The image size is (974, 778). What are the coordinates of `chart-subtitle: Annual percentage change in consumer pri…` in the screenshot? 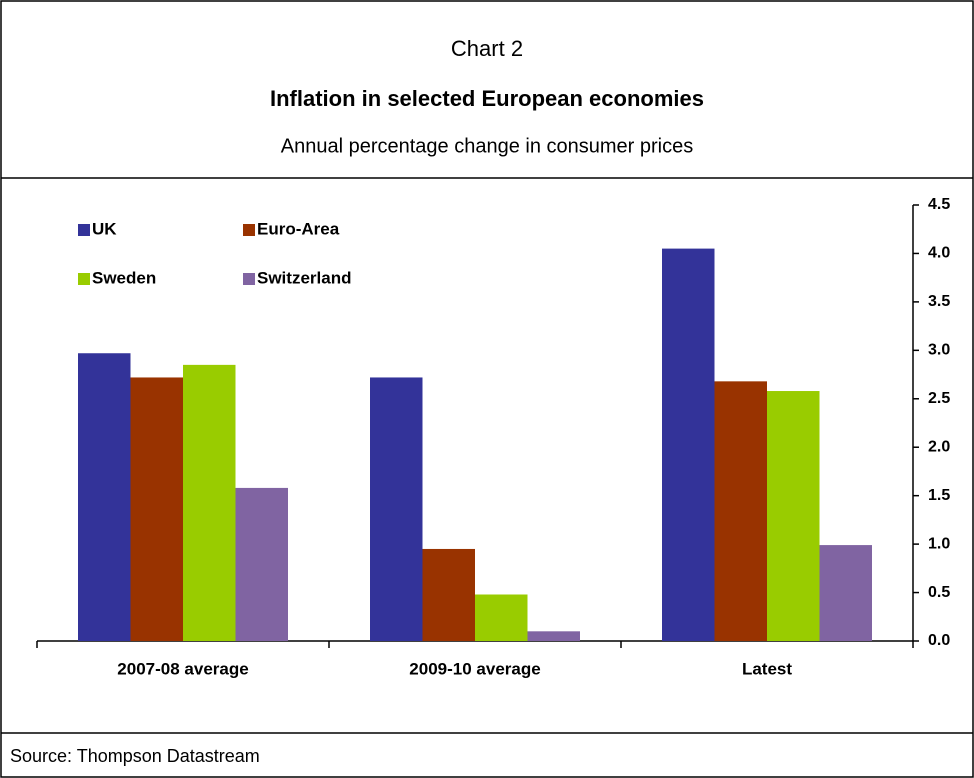 It's located at (487, 146).